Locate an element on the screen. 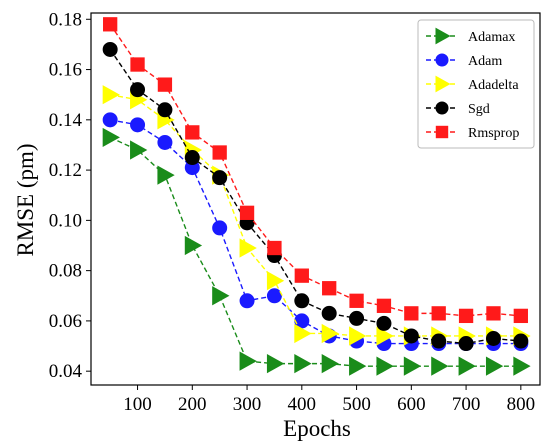 The width and height of the screenshot is (550, 445). x-tick-label: 800 is located at coordinates (521, 404).